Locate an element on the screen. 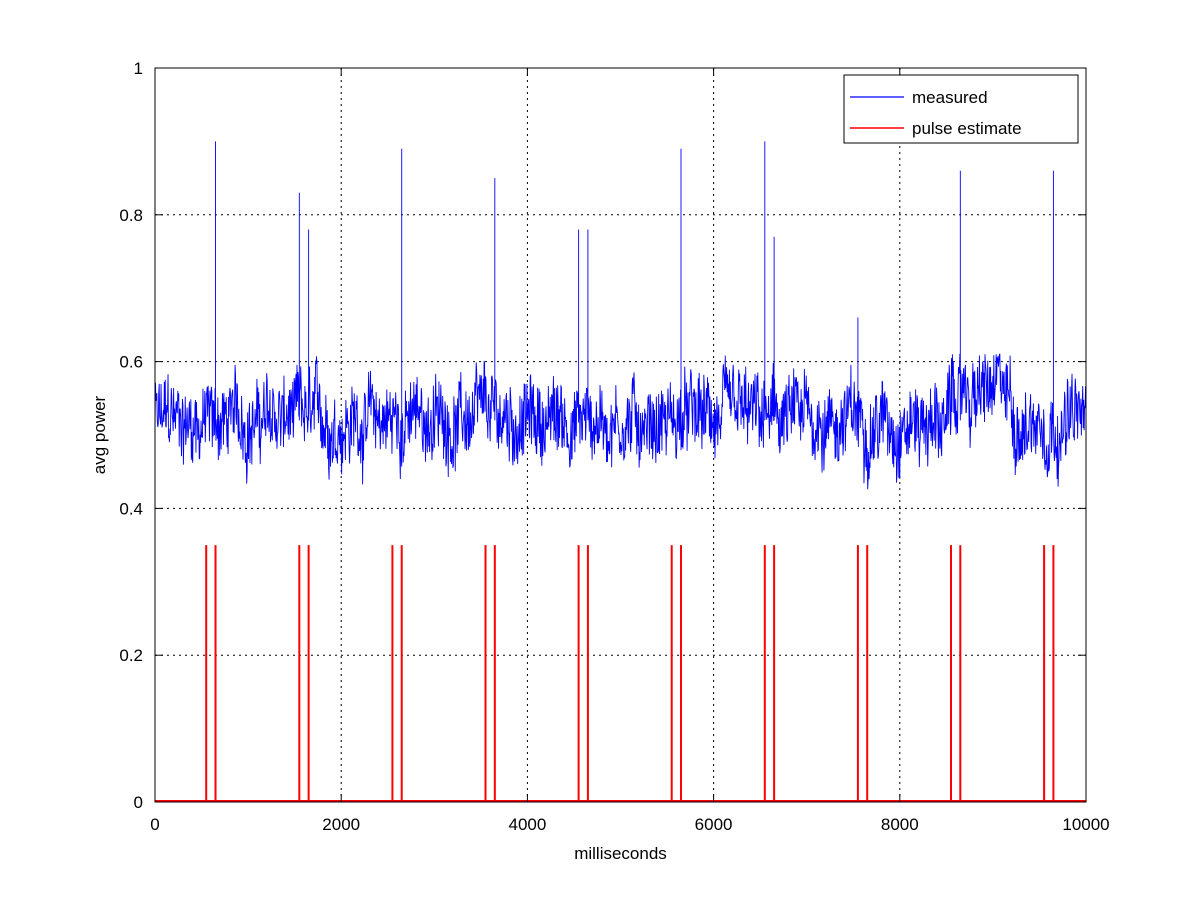 This screenshot has height=900, width=1200. legend: measured pulse estimate is located at coordinates (961, 109).